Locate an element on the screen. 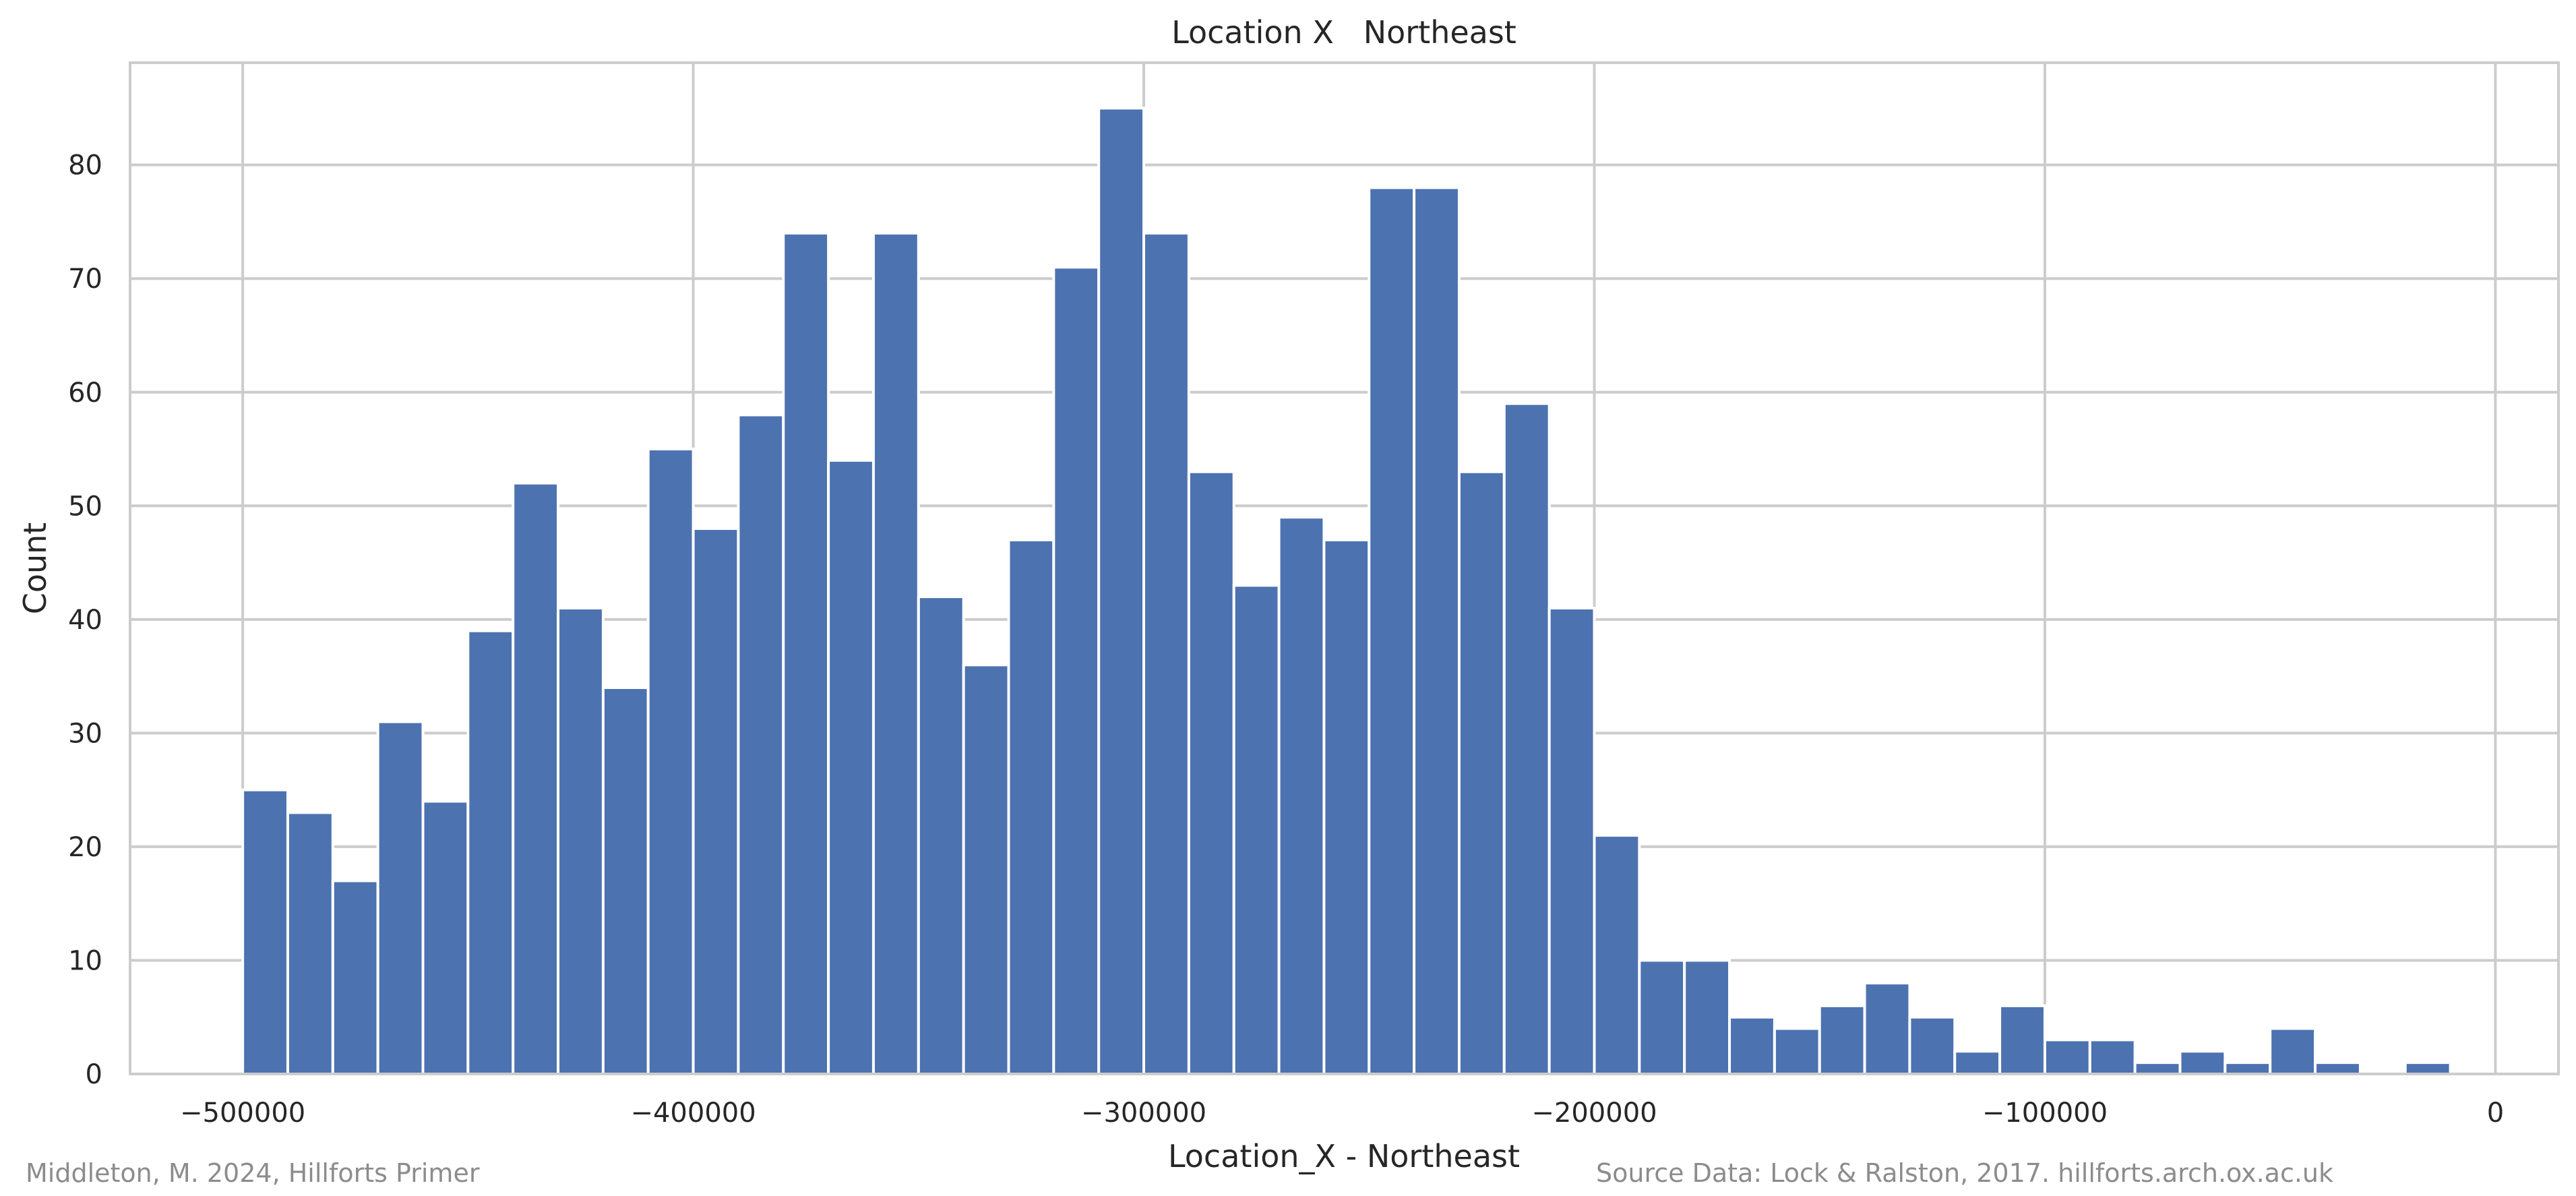 Image resolution: width=2576 pixels, height=1196 pixels. y-tick-label: 50 is located at coordinates (85, 507).